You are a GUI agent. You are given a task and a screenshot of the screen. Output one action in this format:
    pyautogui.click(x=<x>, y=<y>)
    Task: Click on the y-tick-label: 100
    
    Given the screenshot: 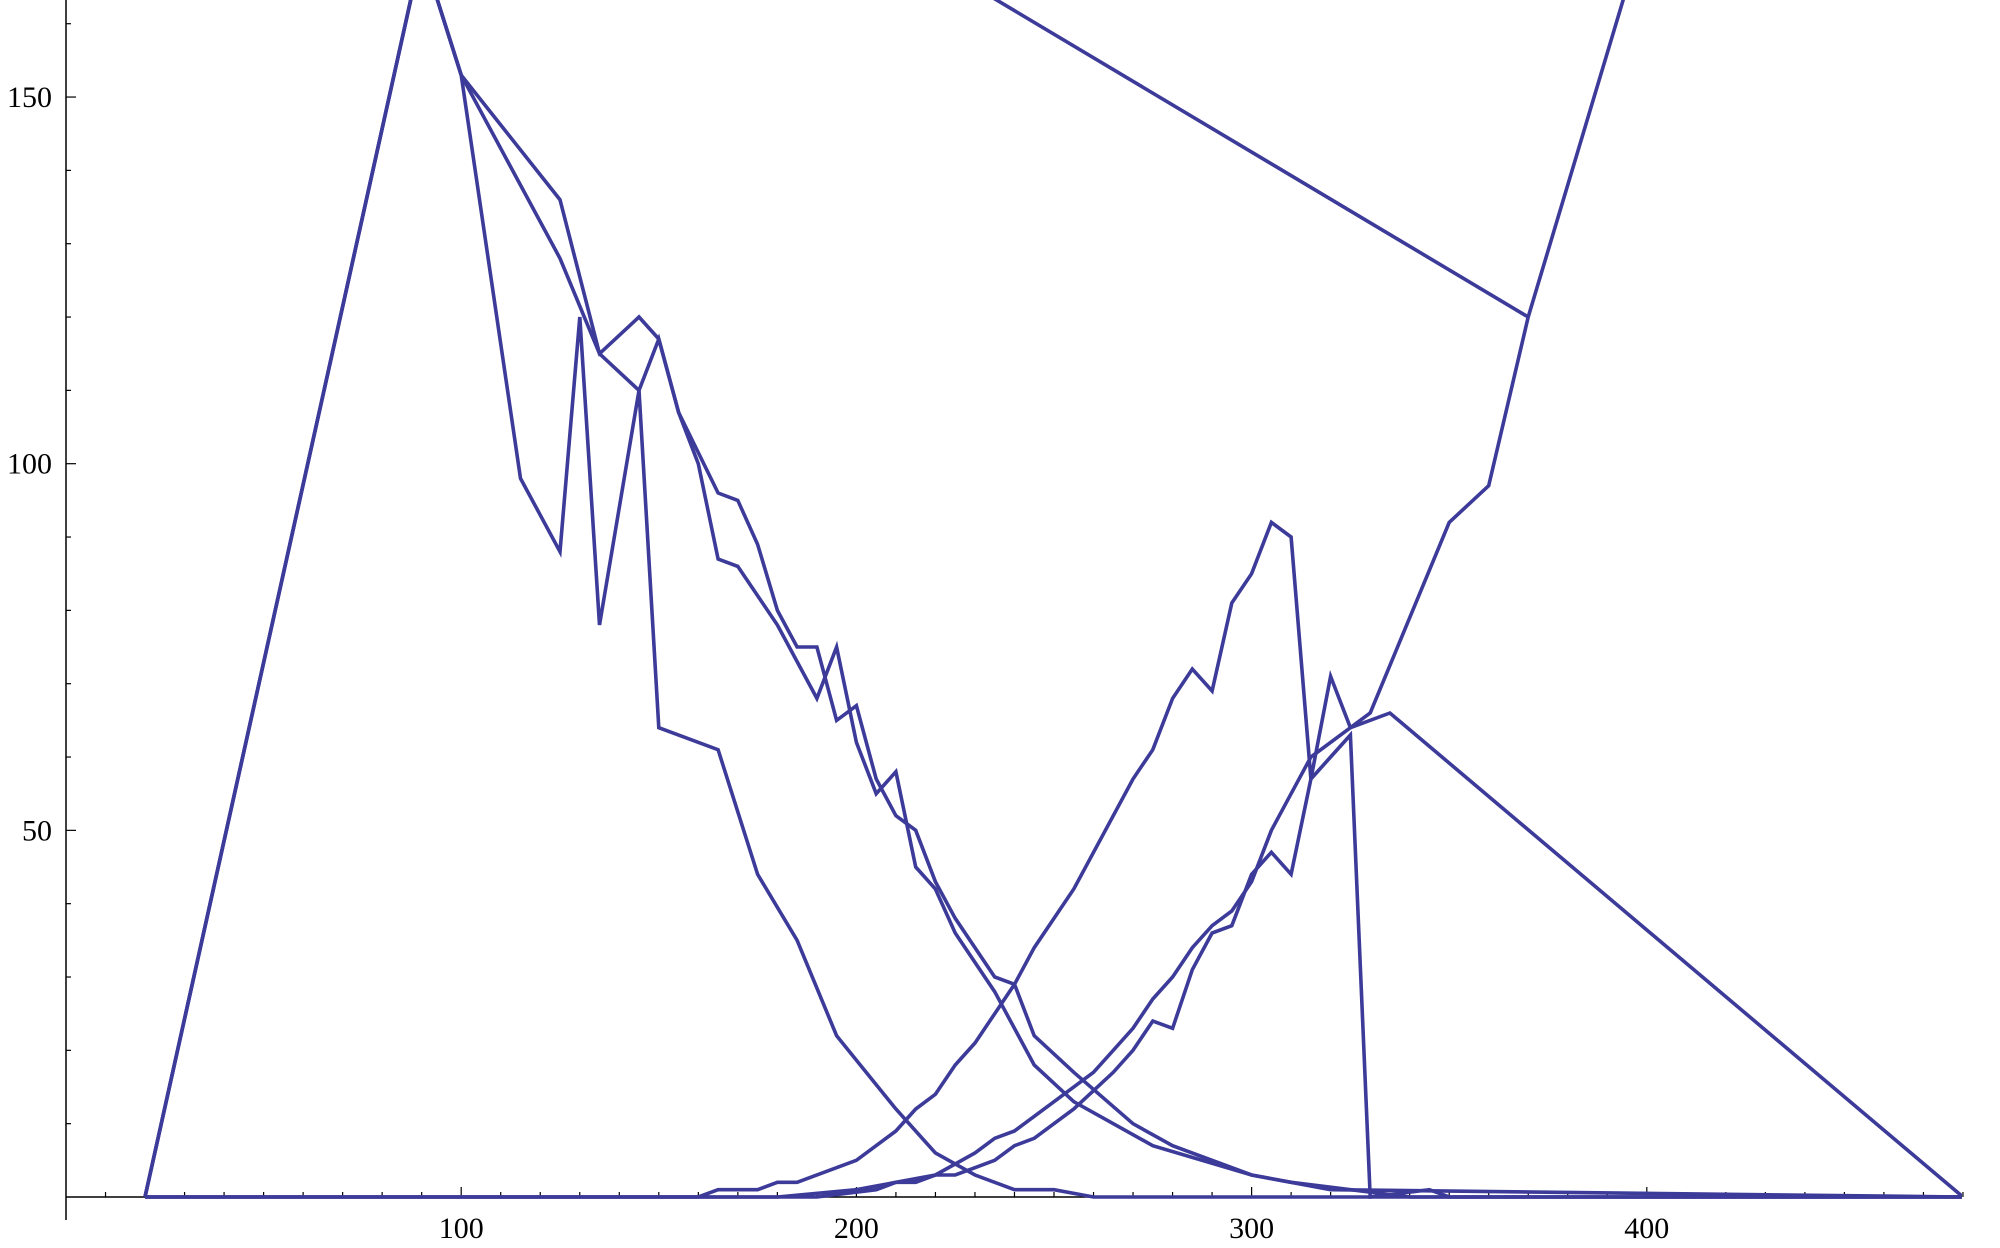 What is the action you would take?
    pyautogui.click(x=29, y=464)
    